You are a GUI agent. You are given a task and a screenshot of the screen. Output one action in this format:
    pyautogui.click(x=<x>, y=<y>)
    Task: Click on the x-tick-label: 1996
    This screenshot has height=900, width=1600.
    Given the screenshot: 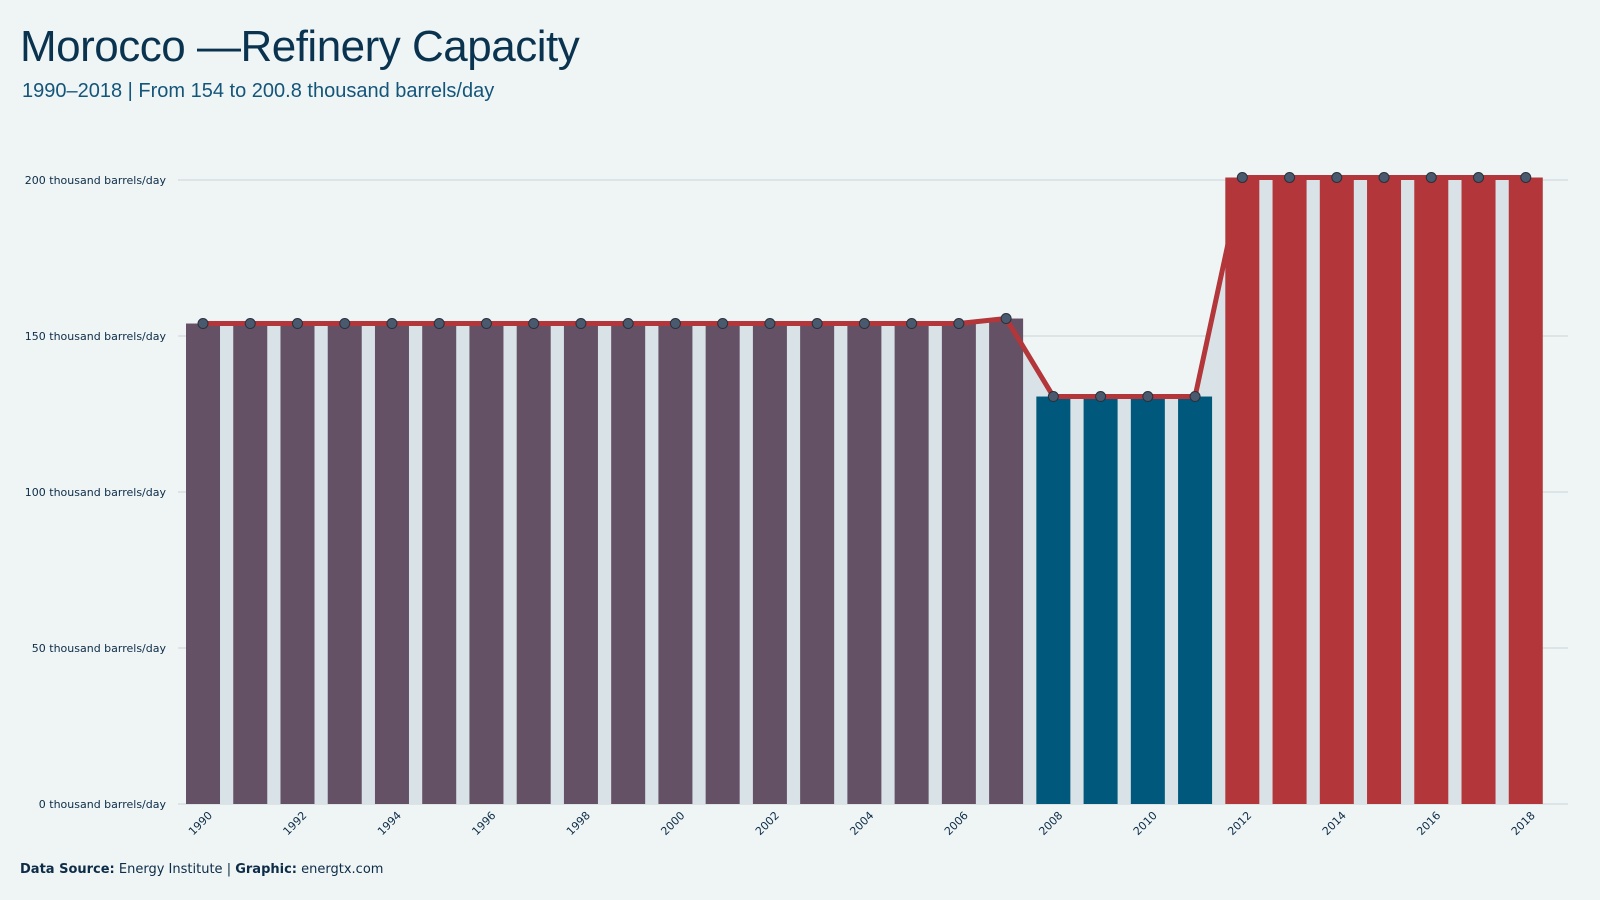 What is the action you would take?
    pyautogui.click(x=483, y=823)
    